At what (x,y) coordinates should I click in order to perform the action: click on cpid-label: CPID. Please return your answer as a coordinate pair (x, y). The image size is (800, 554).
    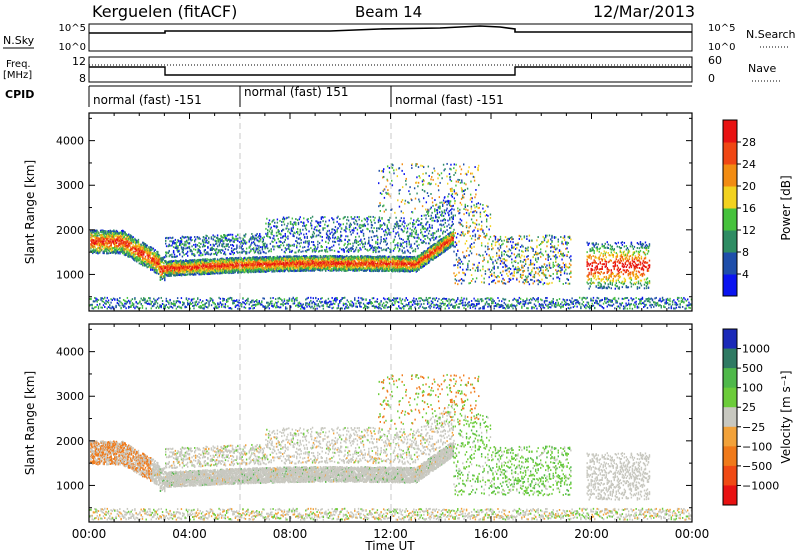
    Looking at the image, I should click on (19, 94).